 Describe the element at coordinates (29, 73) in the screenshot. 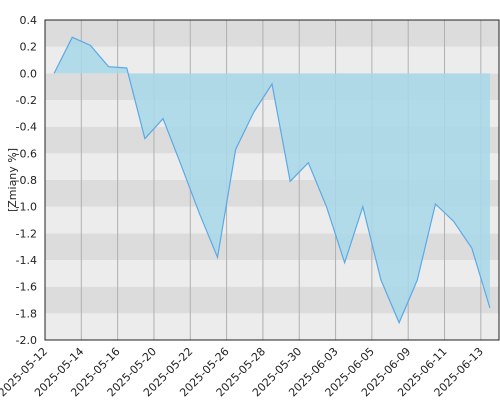

I see `y-tick-label: 0.0` at that location.